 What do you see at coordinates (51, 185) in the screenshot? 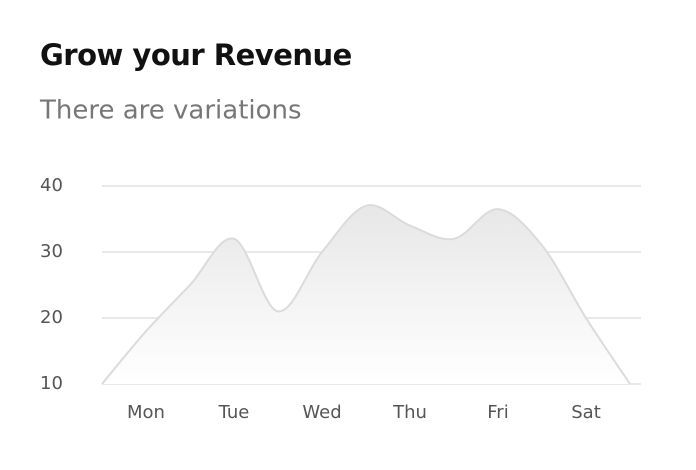
I see `y-tick-label: 40` at bounding box center [51, 185].